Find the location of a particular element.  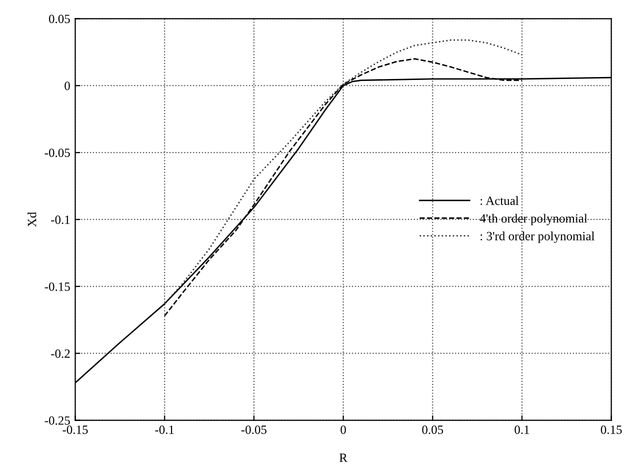

x-tick-label: 0.15 is located at coordinates (611, 430).